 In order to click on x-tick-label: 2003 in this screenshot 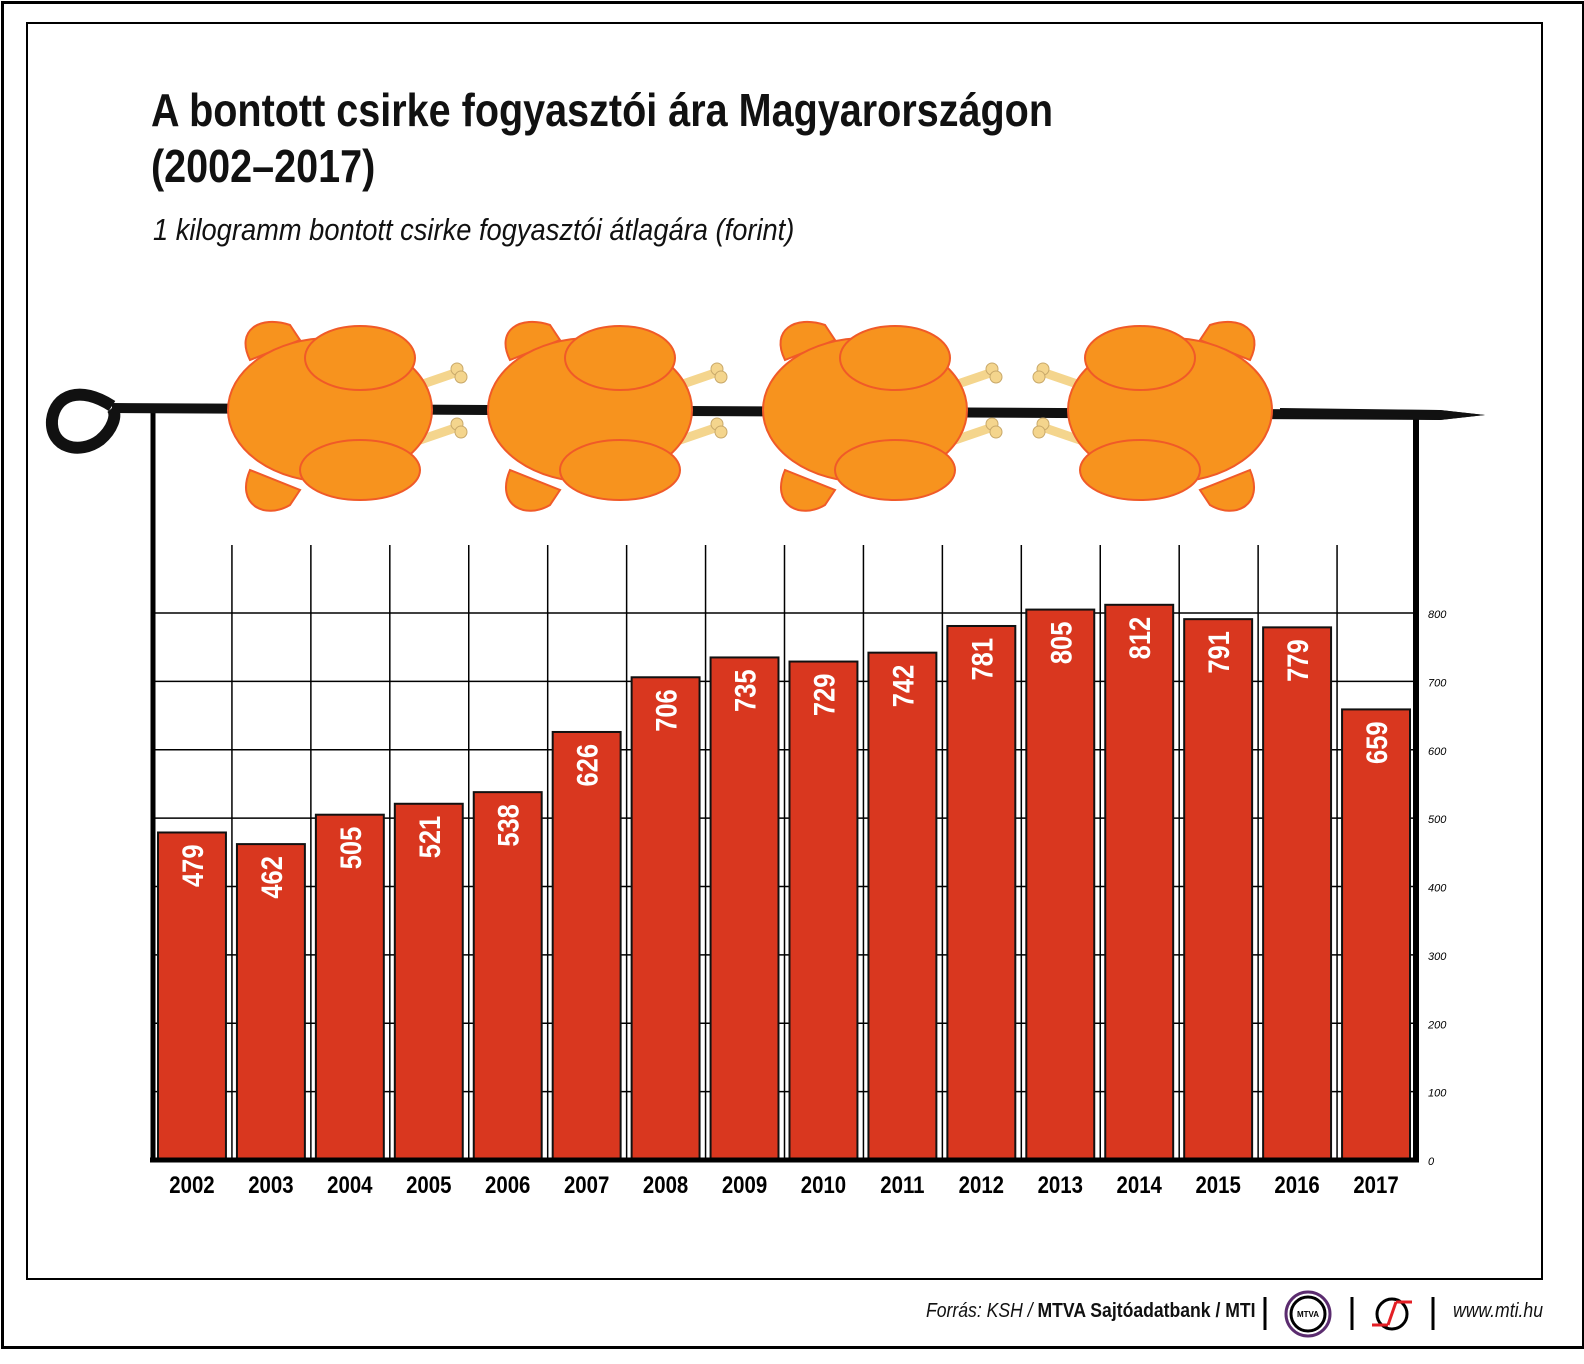, I will do `click(270, 1184)`.